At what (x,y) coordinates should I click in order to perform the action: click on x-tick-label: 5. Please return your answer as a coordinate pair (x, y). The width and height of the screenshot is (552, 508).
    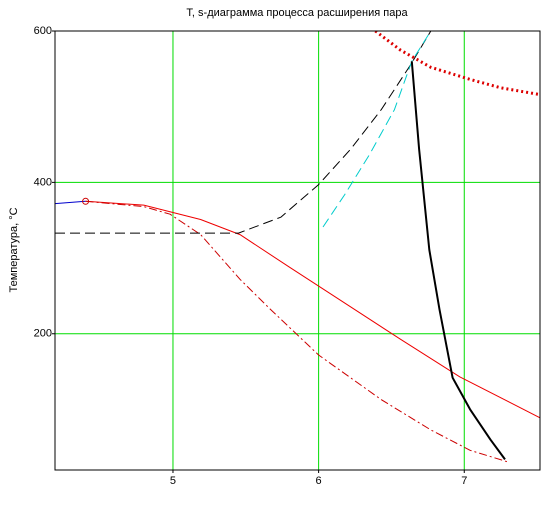
    Looking at the image, I should click on (173, 481).